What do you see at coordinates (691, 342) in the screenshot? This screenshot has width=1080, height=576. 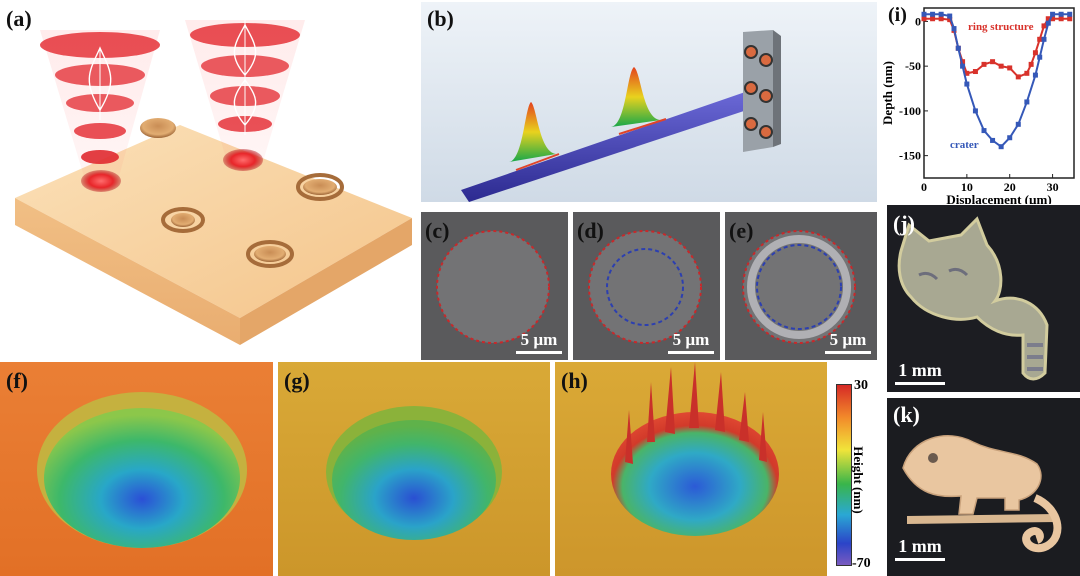 I see `scale-bar-d: 5 µm` at bounding box center [691, 342].